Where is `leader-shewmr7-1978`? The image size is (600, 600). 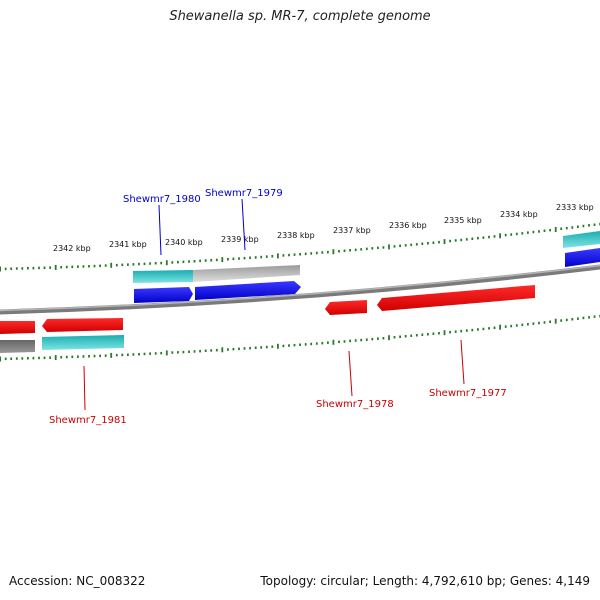
leader-shewmr7-1978 is located at coordinates (350, 373).